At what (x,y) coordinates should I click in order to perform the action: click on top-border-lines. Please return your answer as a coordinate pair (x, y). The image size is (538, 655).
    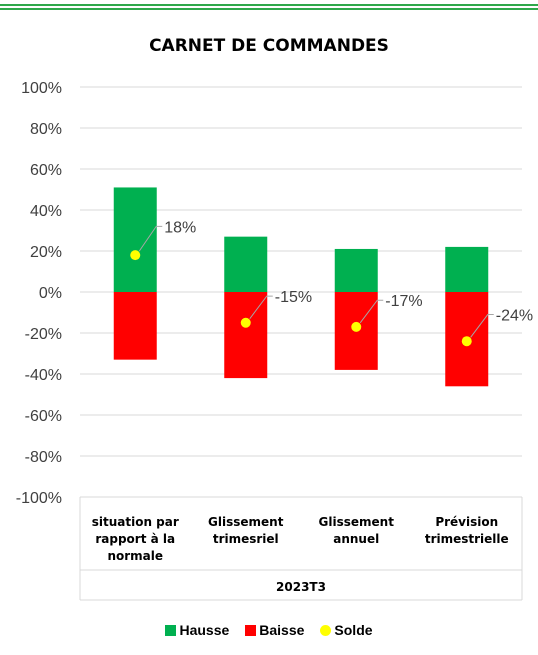
    Looking at the image, I should click on (269, 7).